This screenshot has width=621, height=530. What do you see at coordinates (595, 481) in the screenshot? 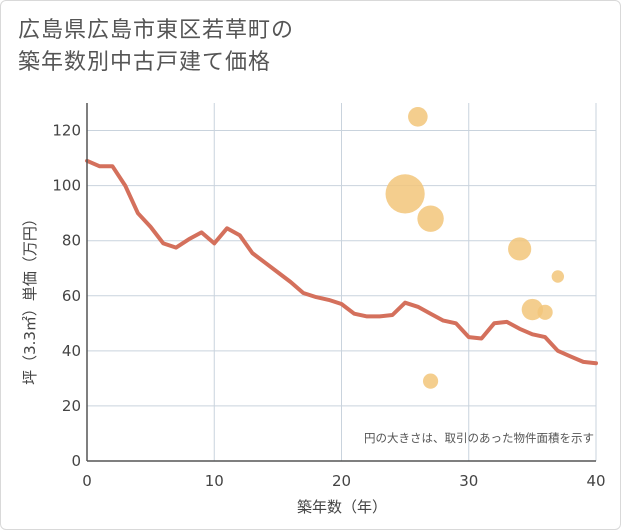
I see `x-tick-label: 40` at bounding box center [595, 481].